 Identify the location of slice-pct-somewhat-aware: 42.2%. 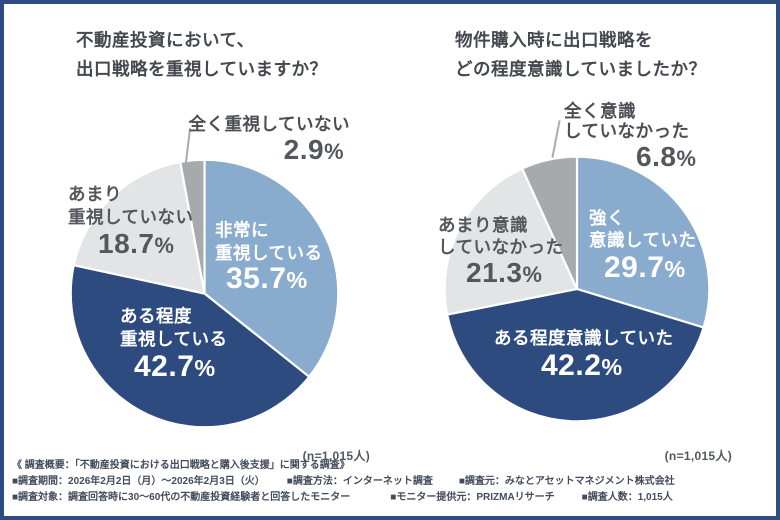
(582, 366).